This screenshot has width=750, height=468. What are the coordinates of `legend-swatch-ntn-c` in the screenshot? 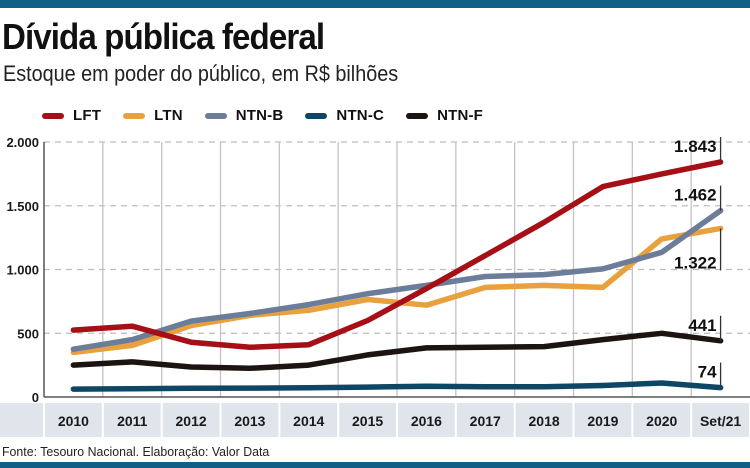 It's located at (316, 115).